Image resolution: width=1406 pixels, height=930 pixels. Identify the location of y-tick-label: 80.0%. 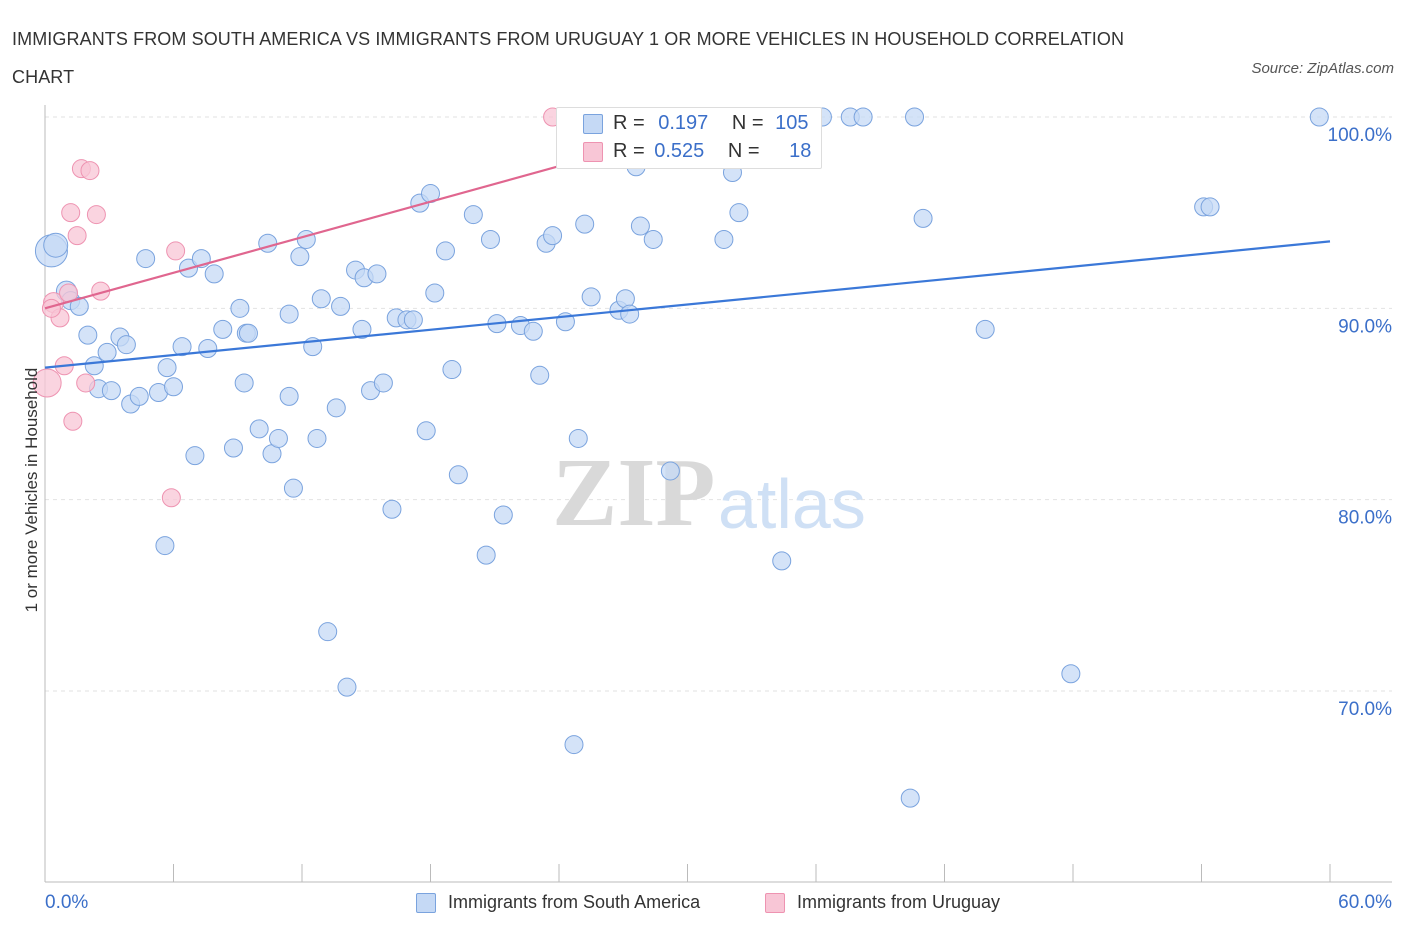
(1365, 518).